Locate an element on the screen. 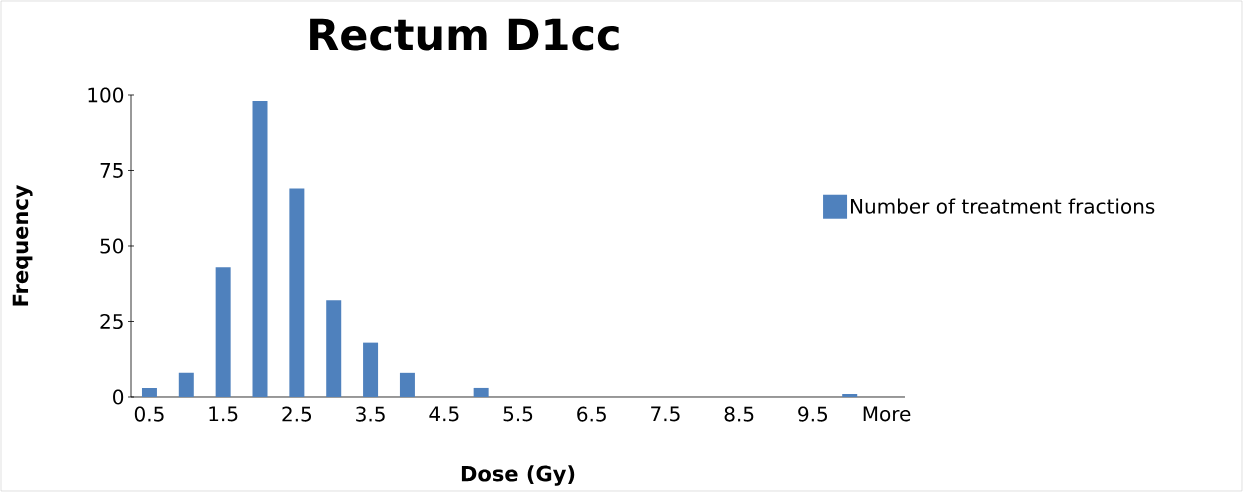 The image size is (1243, 492). x-tick-label: 7.5 is located at coordinates (665, 414).